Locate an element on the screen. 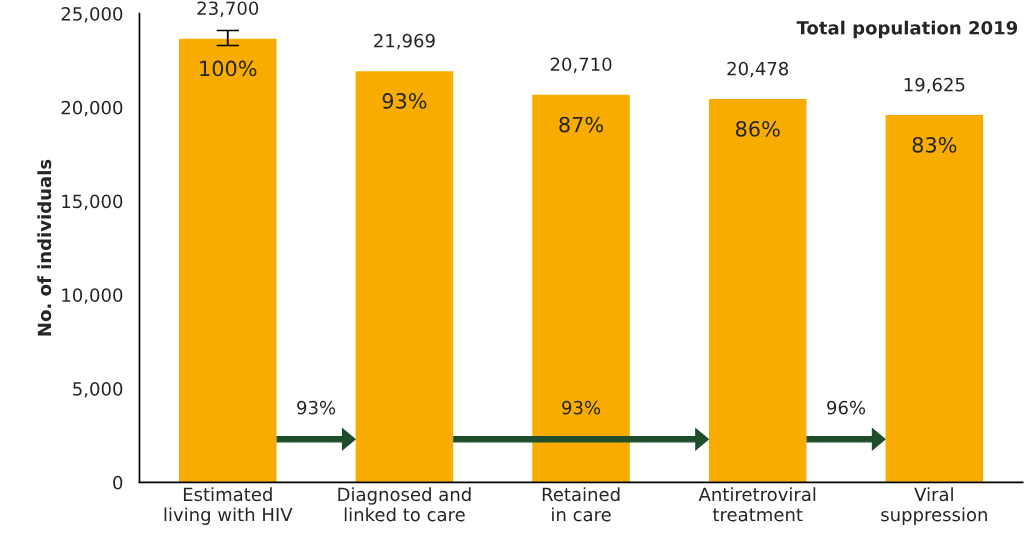  annotation: 96% is located at coordinates (846, 407).